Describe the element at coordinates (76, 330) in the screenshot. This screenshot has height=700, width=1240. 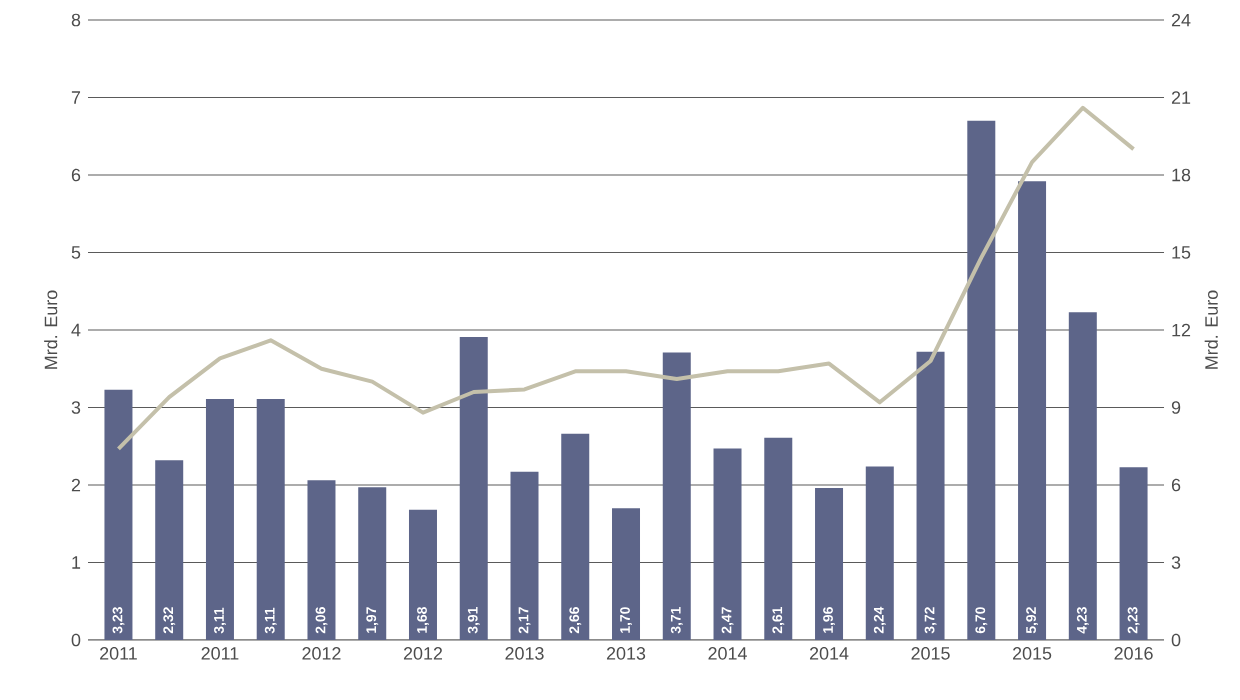
I see `y-tick-label: 4` at that location.